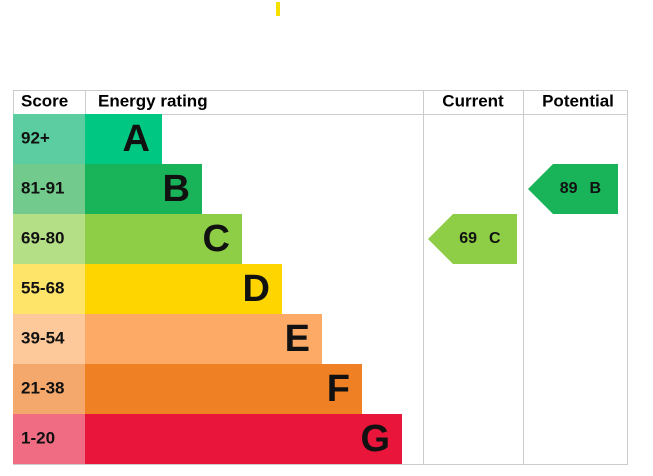  I want to click on score-range: 69-80, so click(42, 237).